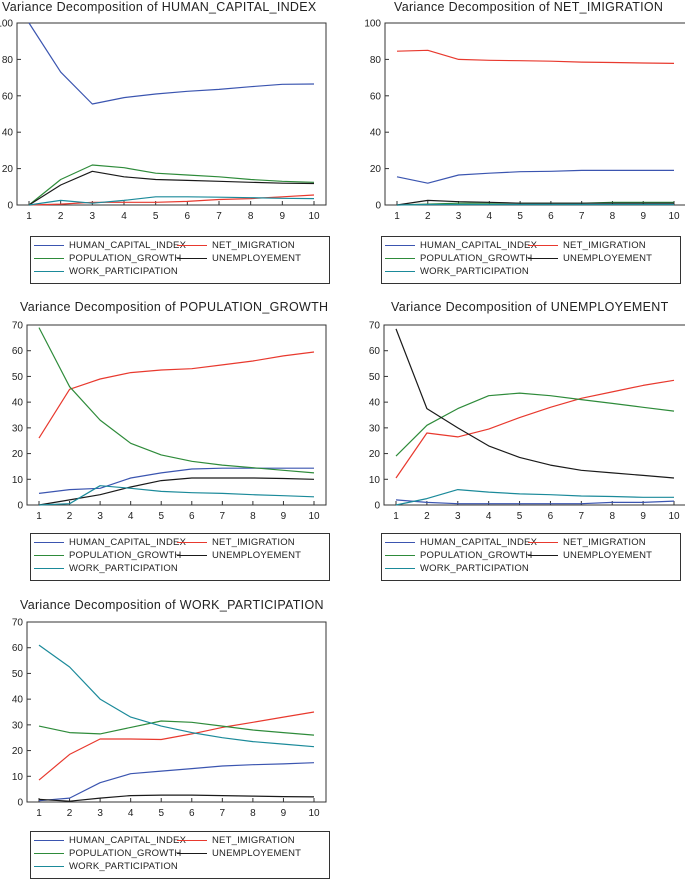  Describe the element at coordinates (18, 674) in the screenshot. I see `y-tick-label: 50` at that location.